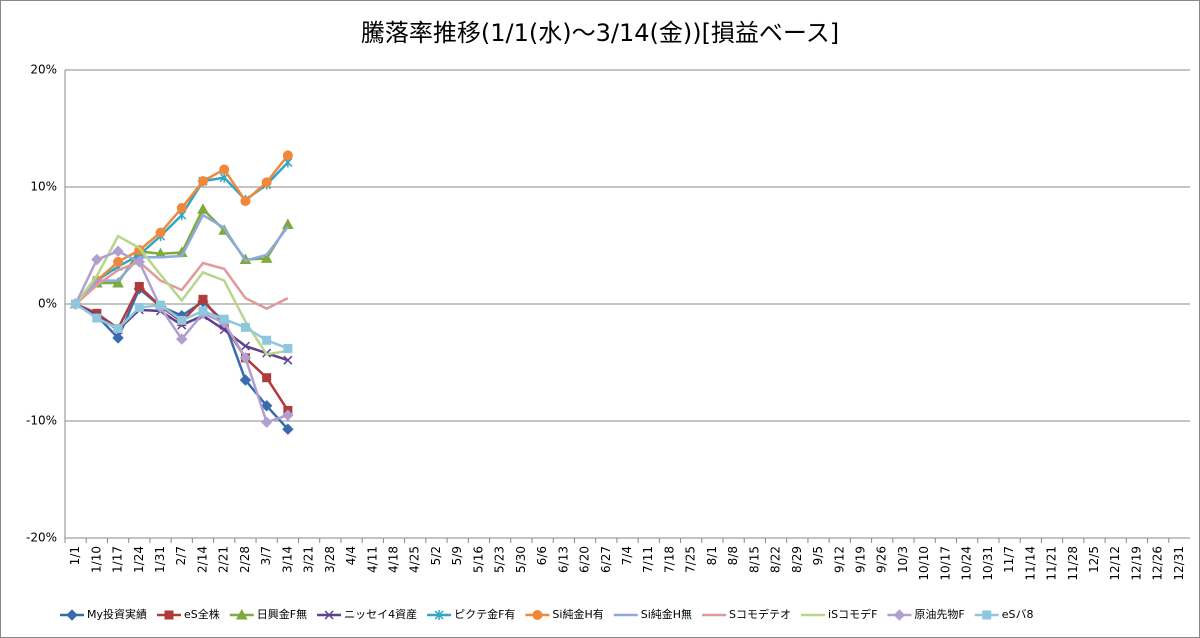  Describe the element at coordinates (266, 555) in the screenshot. I see `x-tick-label: 3/7` at that location.